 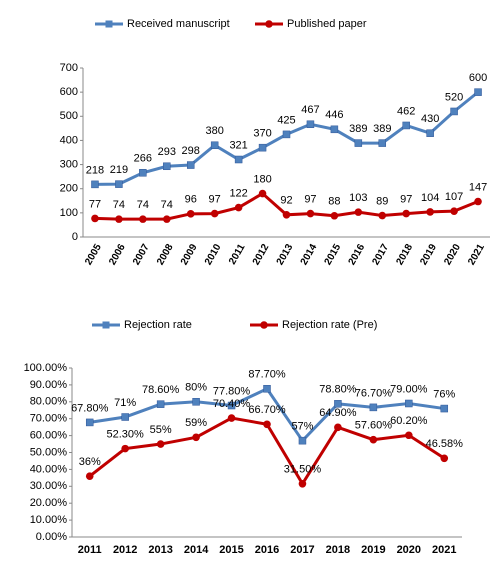 I want to click on data-label: 52.30%, so click(x=126, y=435).